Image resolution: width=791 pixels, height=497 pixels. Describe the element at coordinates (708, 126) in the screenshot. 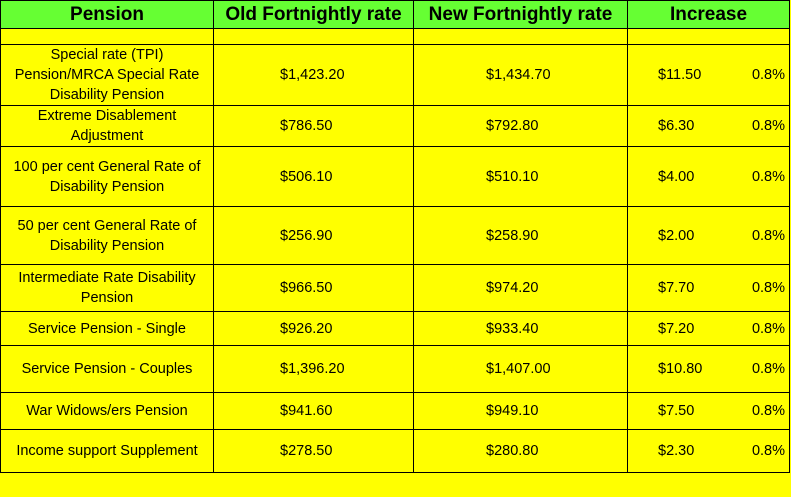

I see `increase-cell: $6.30 0.8%` at that location.